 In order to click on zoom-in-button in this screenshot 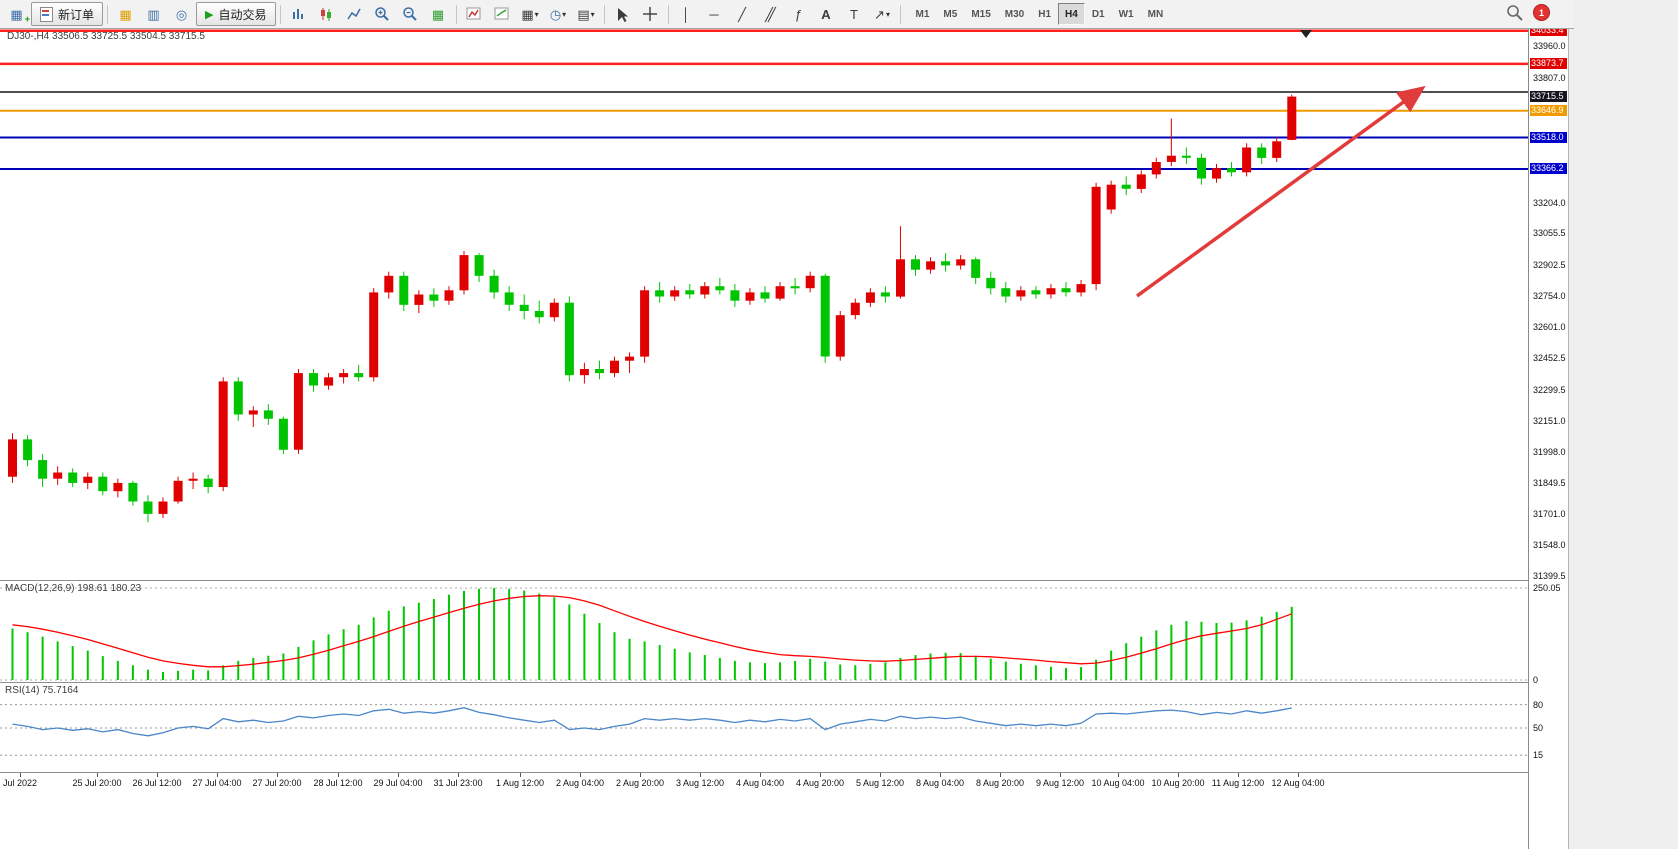, I will do `click(382, 14)`.